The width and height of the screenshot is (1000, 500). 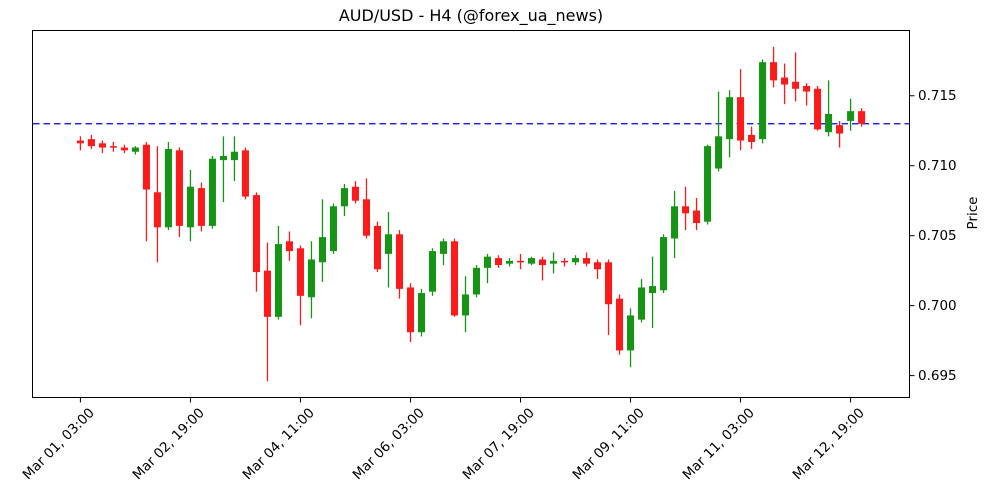 What do you see at coordinates (937, 305) in the screenshot?
I see `y-axis-tick-label: 0.700` at bounding box center [937, 305].